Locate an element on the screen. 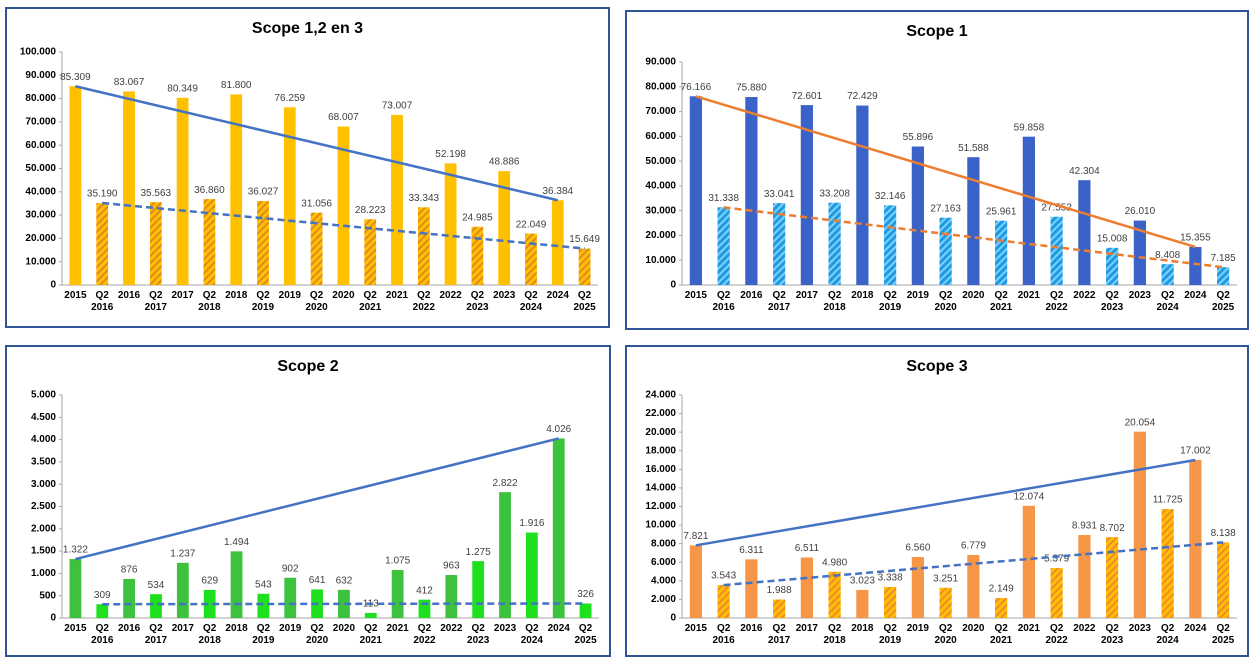 This screenshot has height=657, width=1251. value-label: 72.429 is located at coordinates (862, 96).